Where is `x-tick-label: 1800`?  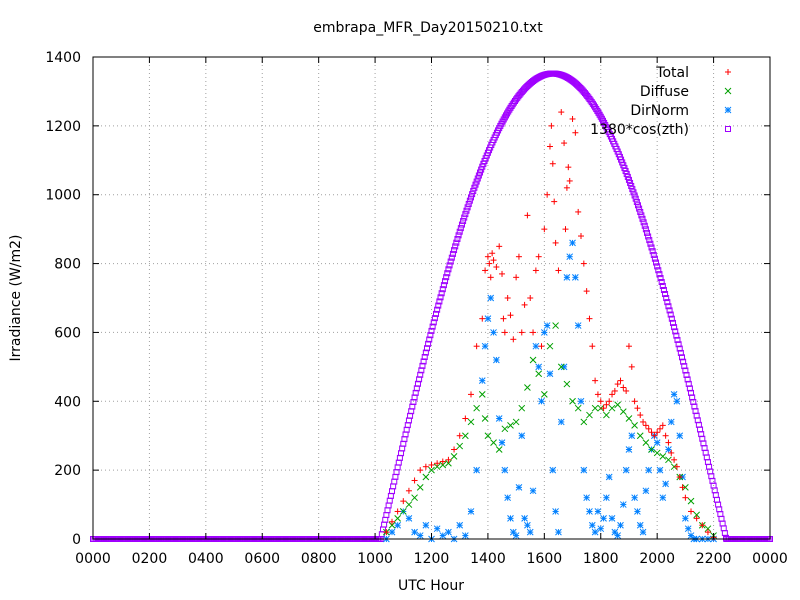
x-tick-label: 1800 is located at coordinates (601, 559).